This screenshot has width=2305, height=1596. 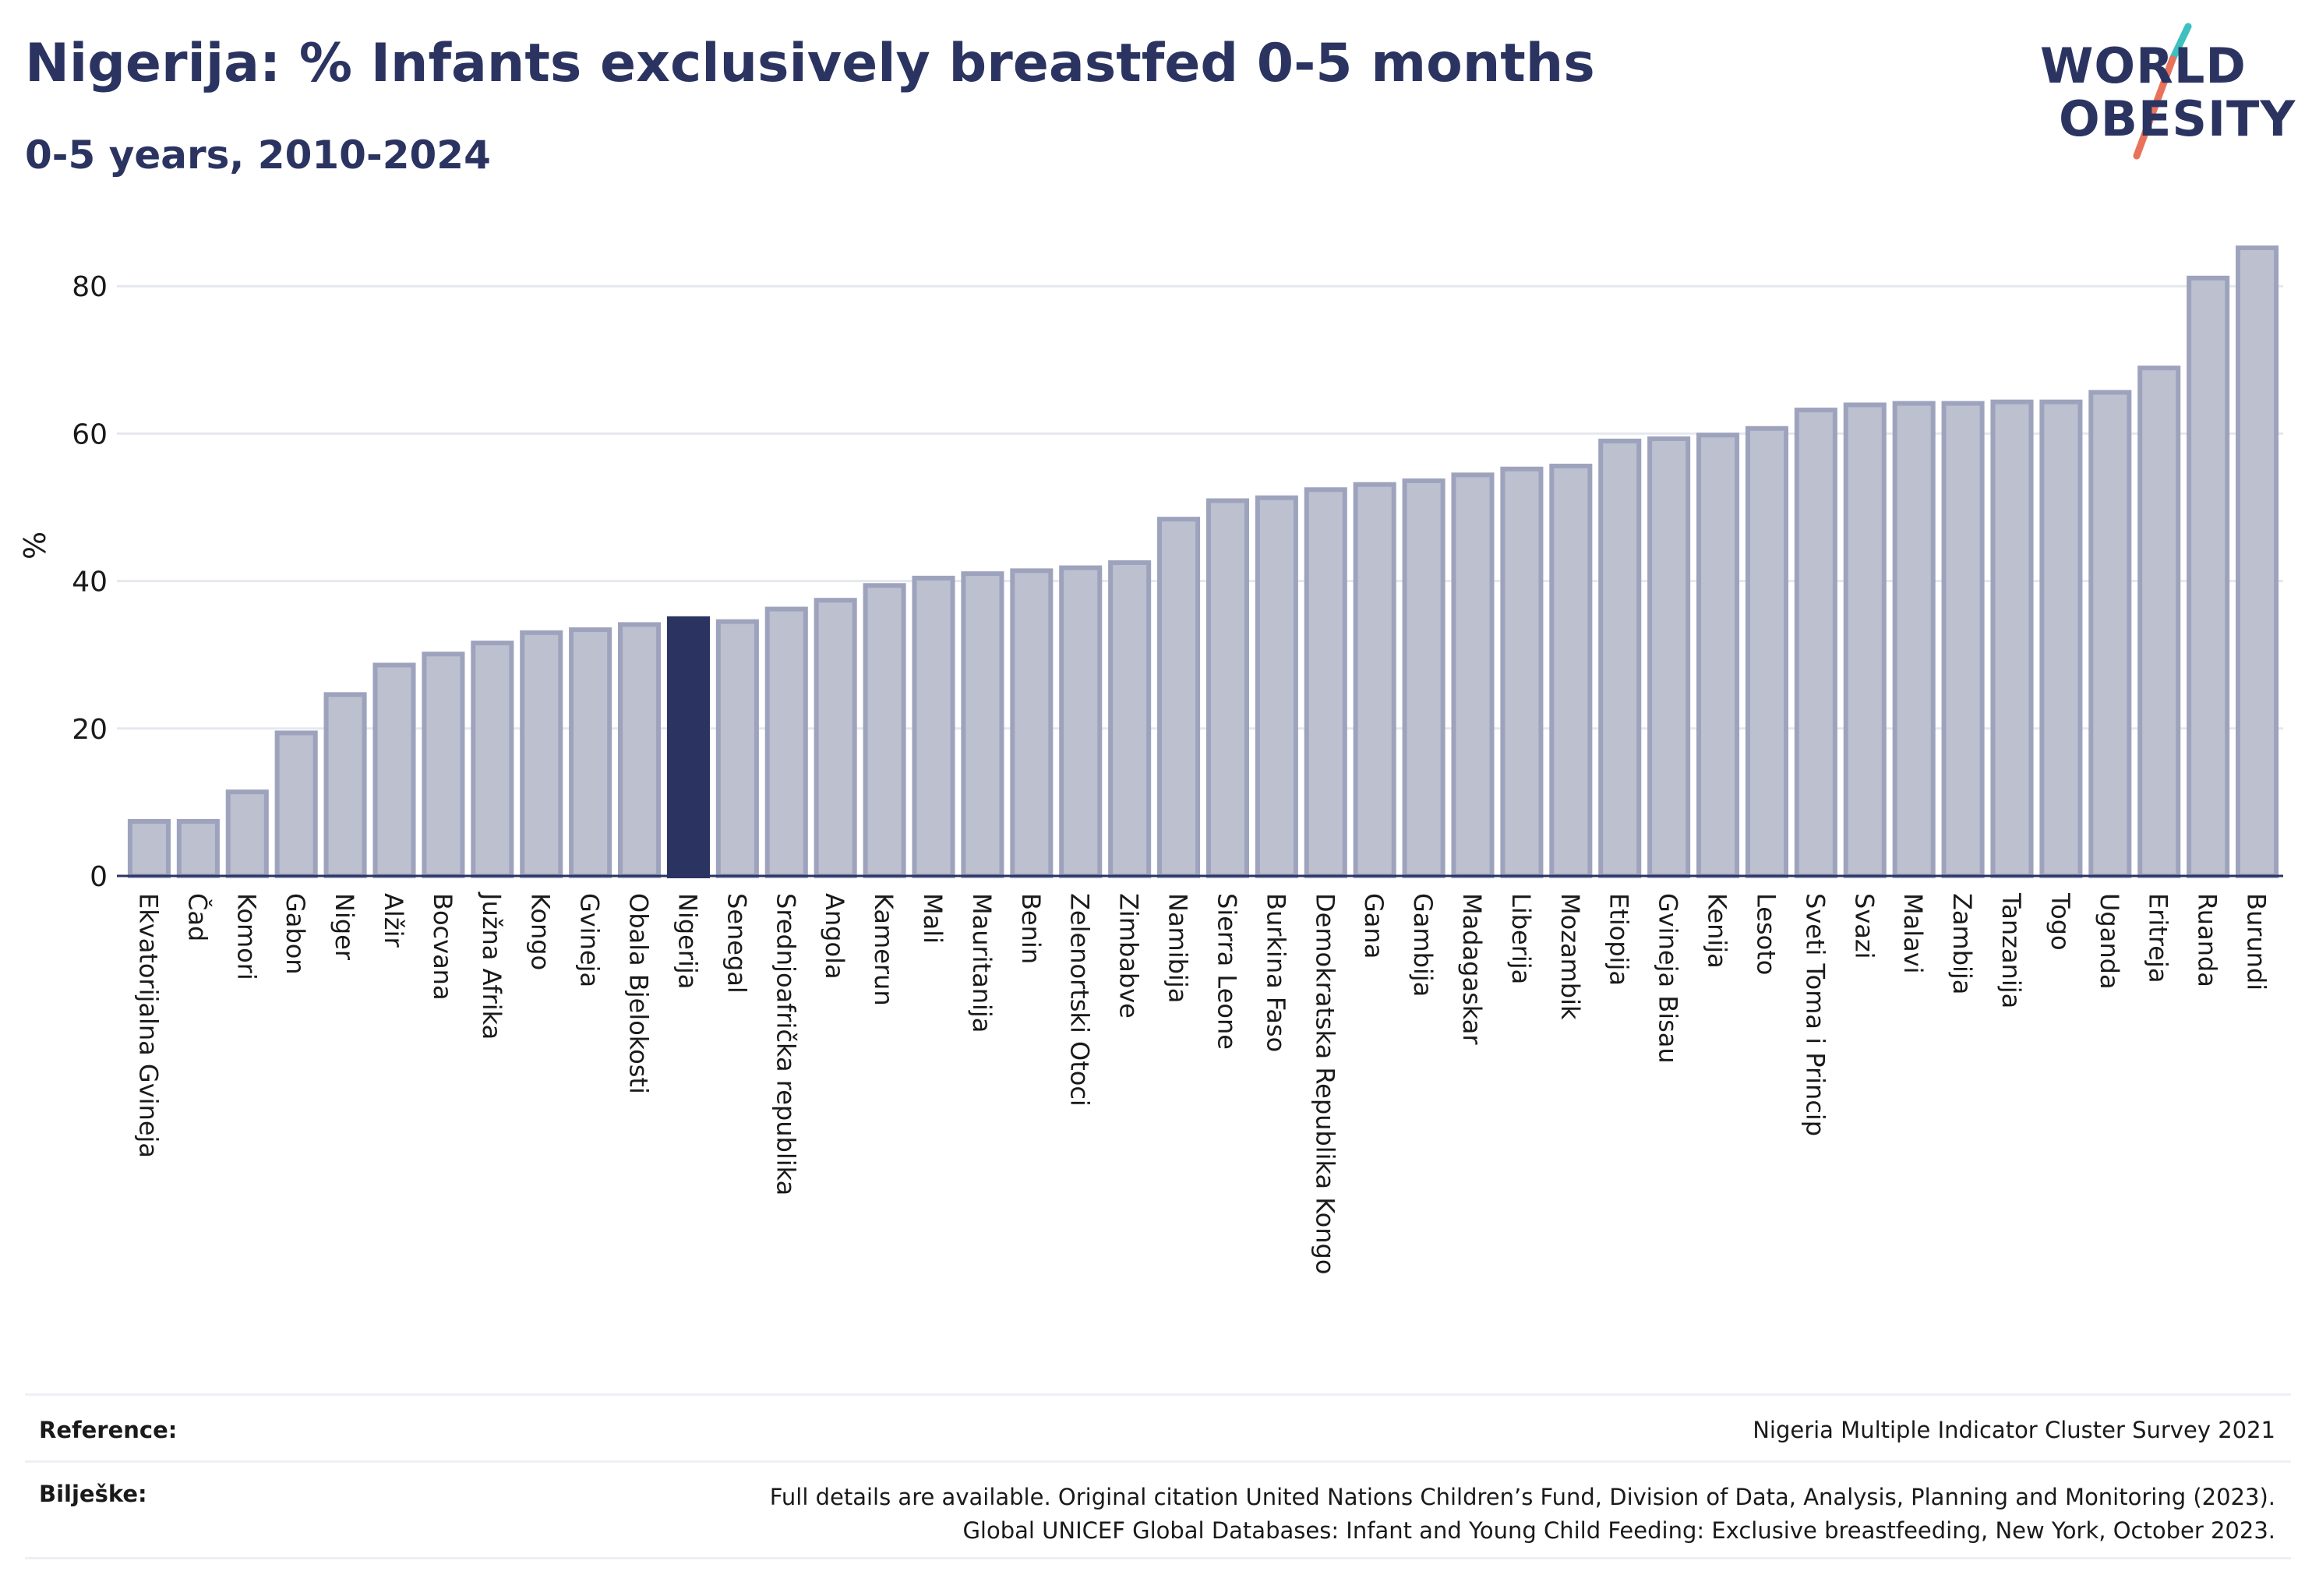 I want to click on y-tick-label: 60, so click(x=90, y=434).